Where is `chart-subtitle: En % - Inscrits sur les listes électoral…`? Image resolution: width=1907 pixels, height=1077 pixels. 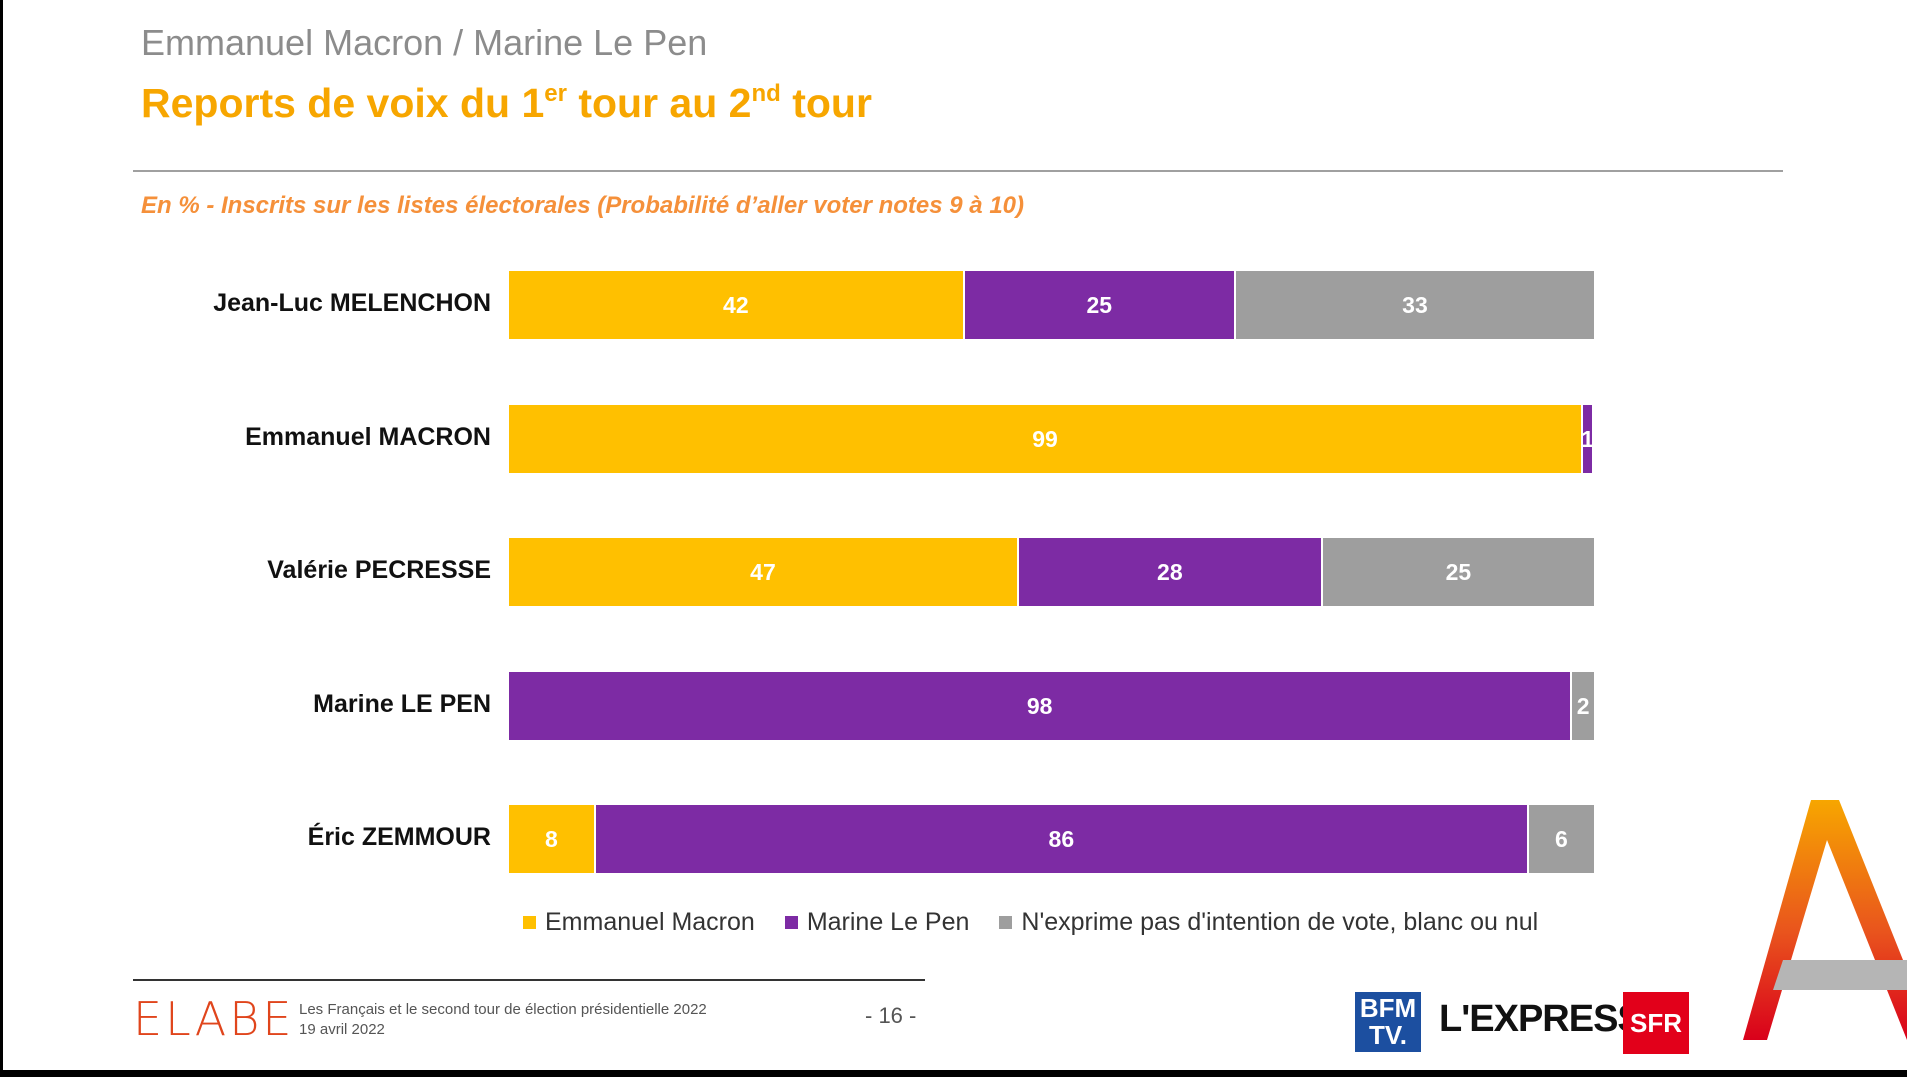 chart-subtitle: En % - Inscrits sur les listes électoral… is located at coordinates (583, 205).